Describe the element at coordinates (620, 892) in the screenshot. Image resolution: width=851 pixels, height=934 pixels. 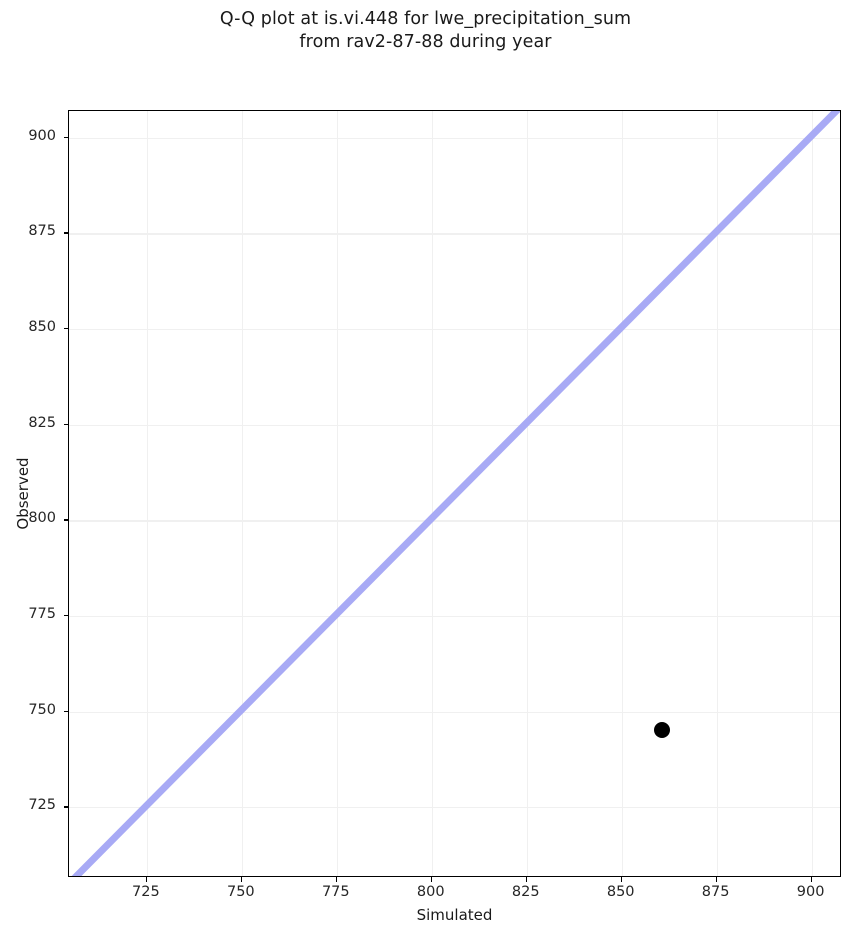
I see `x-axis-tick-label: 850` at that location.